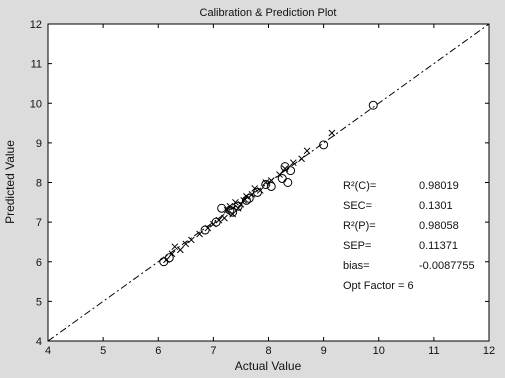  I want to click on opt-factor-label: Opt Factor = 6, so click(378, 286).